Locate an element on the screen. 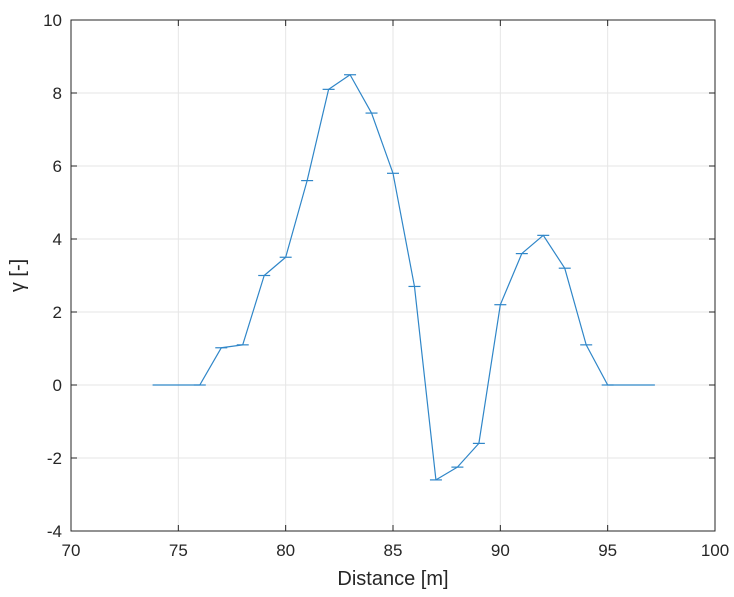 Image resolution: width=734 pixels, height=597 pixels. y-tick-label: 8 is located at coordinates (57, 93).